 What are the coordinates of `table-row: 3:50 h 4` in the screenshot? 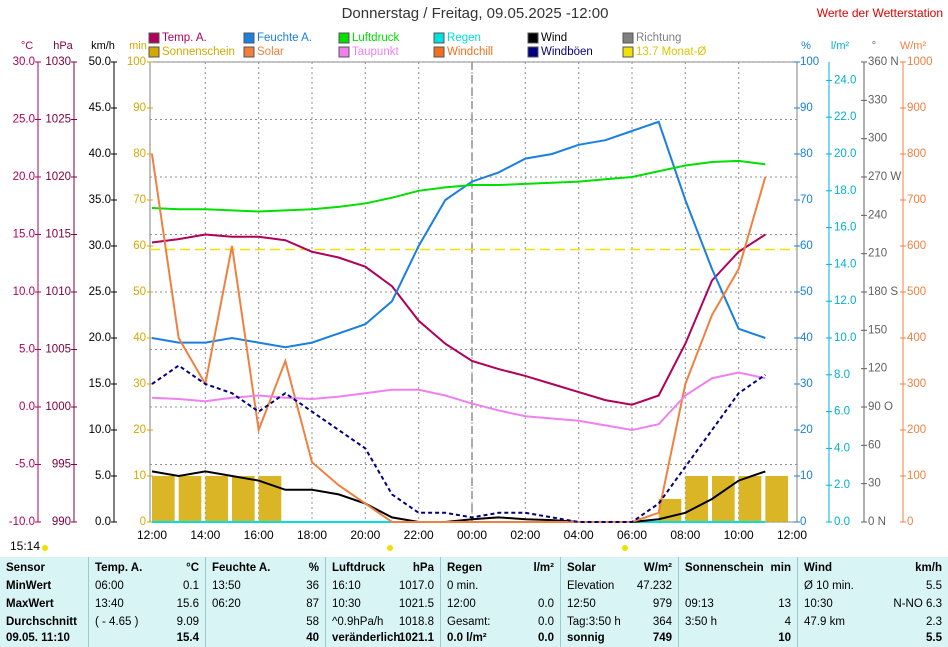 It's located at (737, 622).